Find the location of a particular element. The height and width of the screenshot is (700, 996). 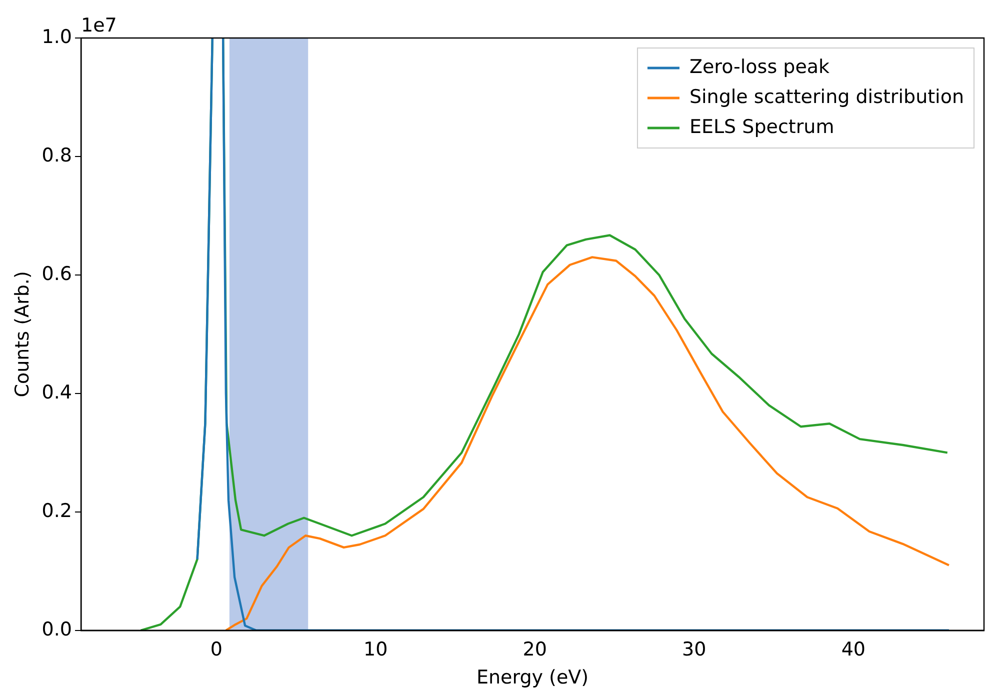

y-axis-title: Counts (Arb.) is located at coordinates (22, 334).